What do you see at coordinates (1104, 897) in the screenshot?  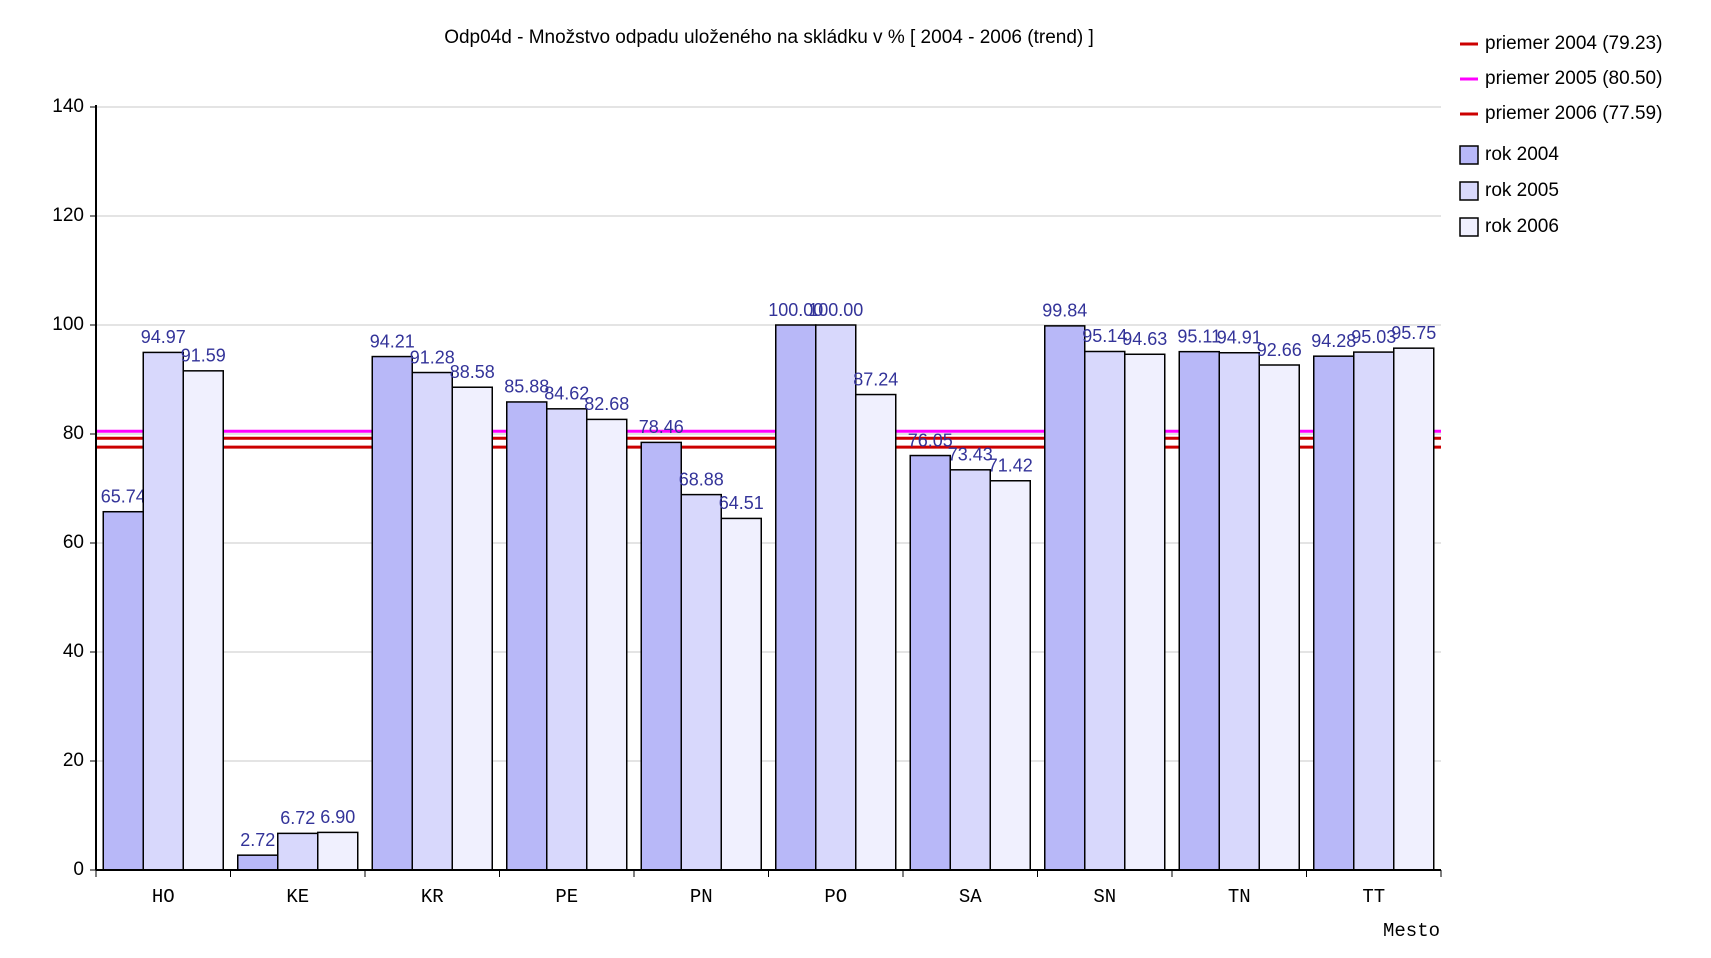 I see `x-tick-label: SN` at bounding box center [1104, 897].